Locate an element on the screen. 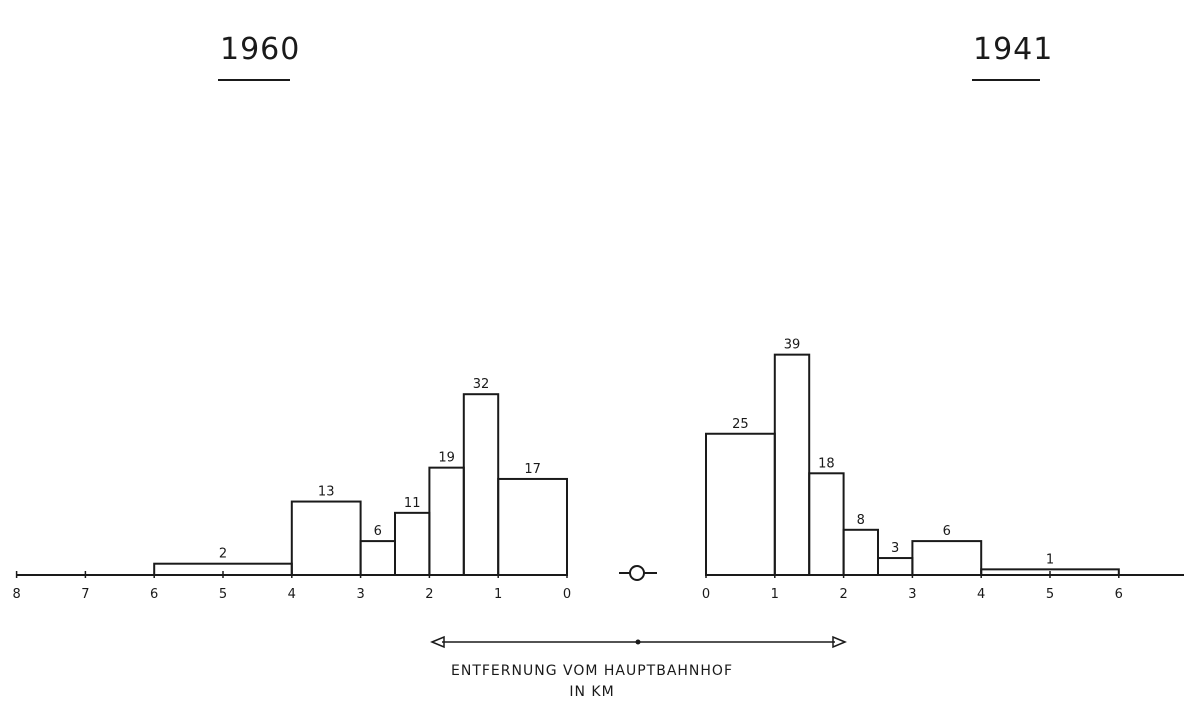 This screenshot has width=1184, height=703. bar1960-bar-label-3: 11 is located at coordinates (412, 503).